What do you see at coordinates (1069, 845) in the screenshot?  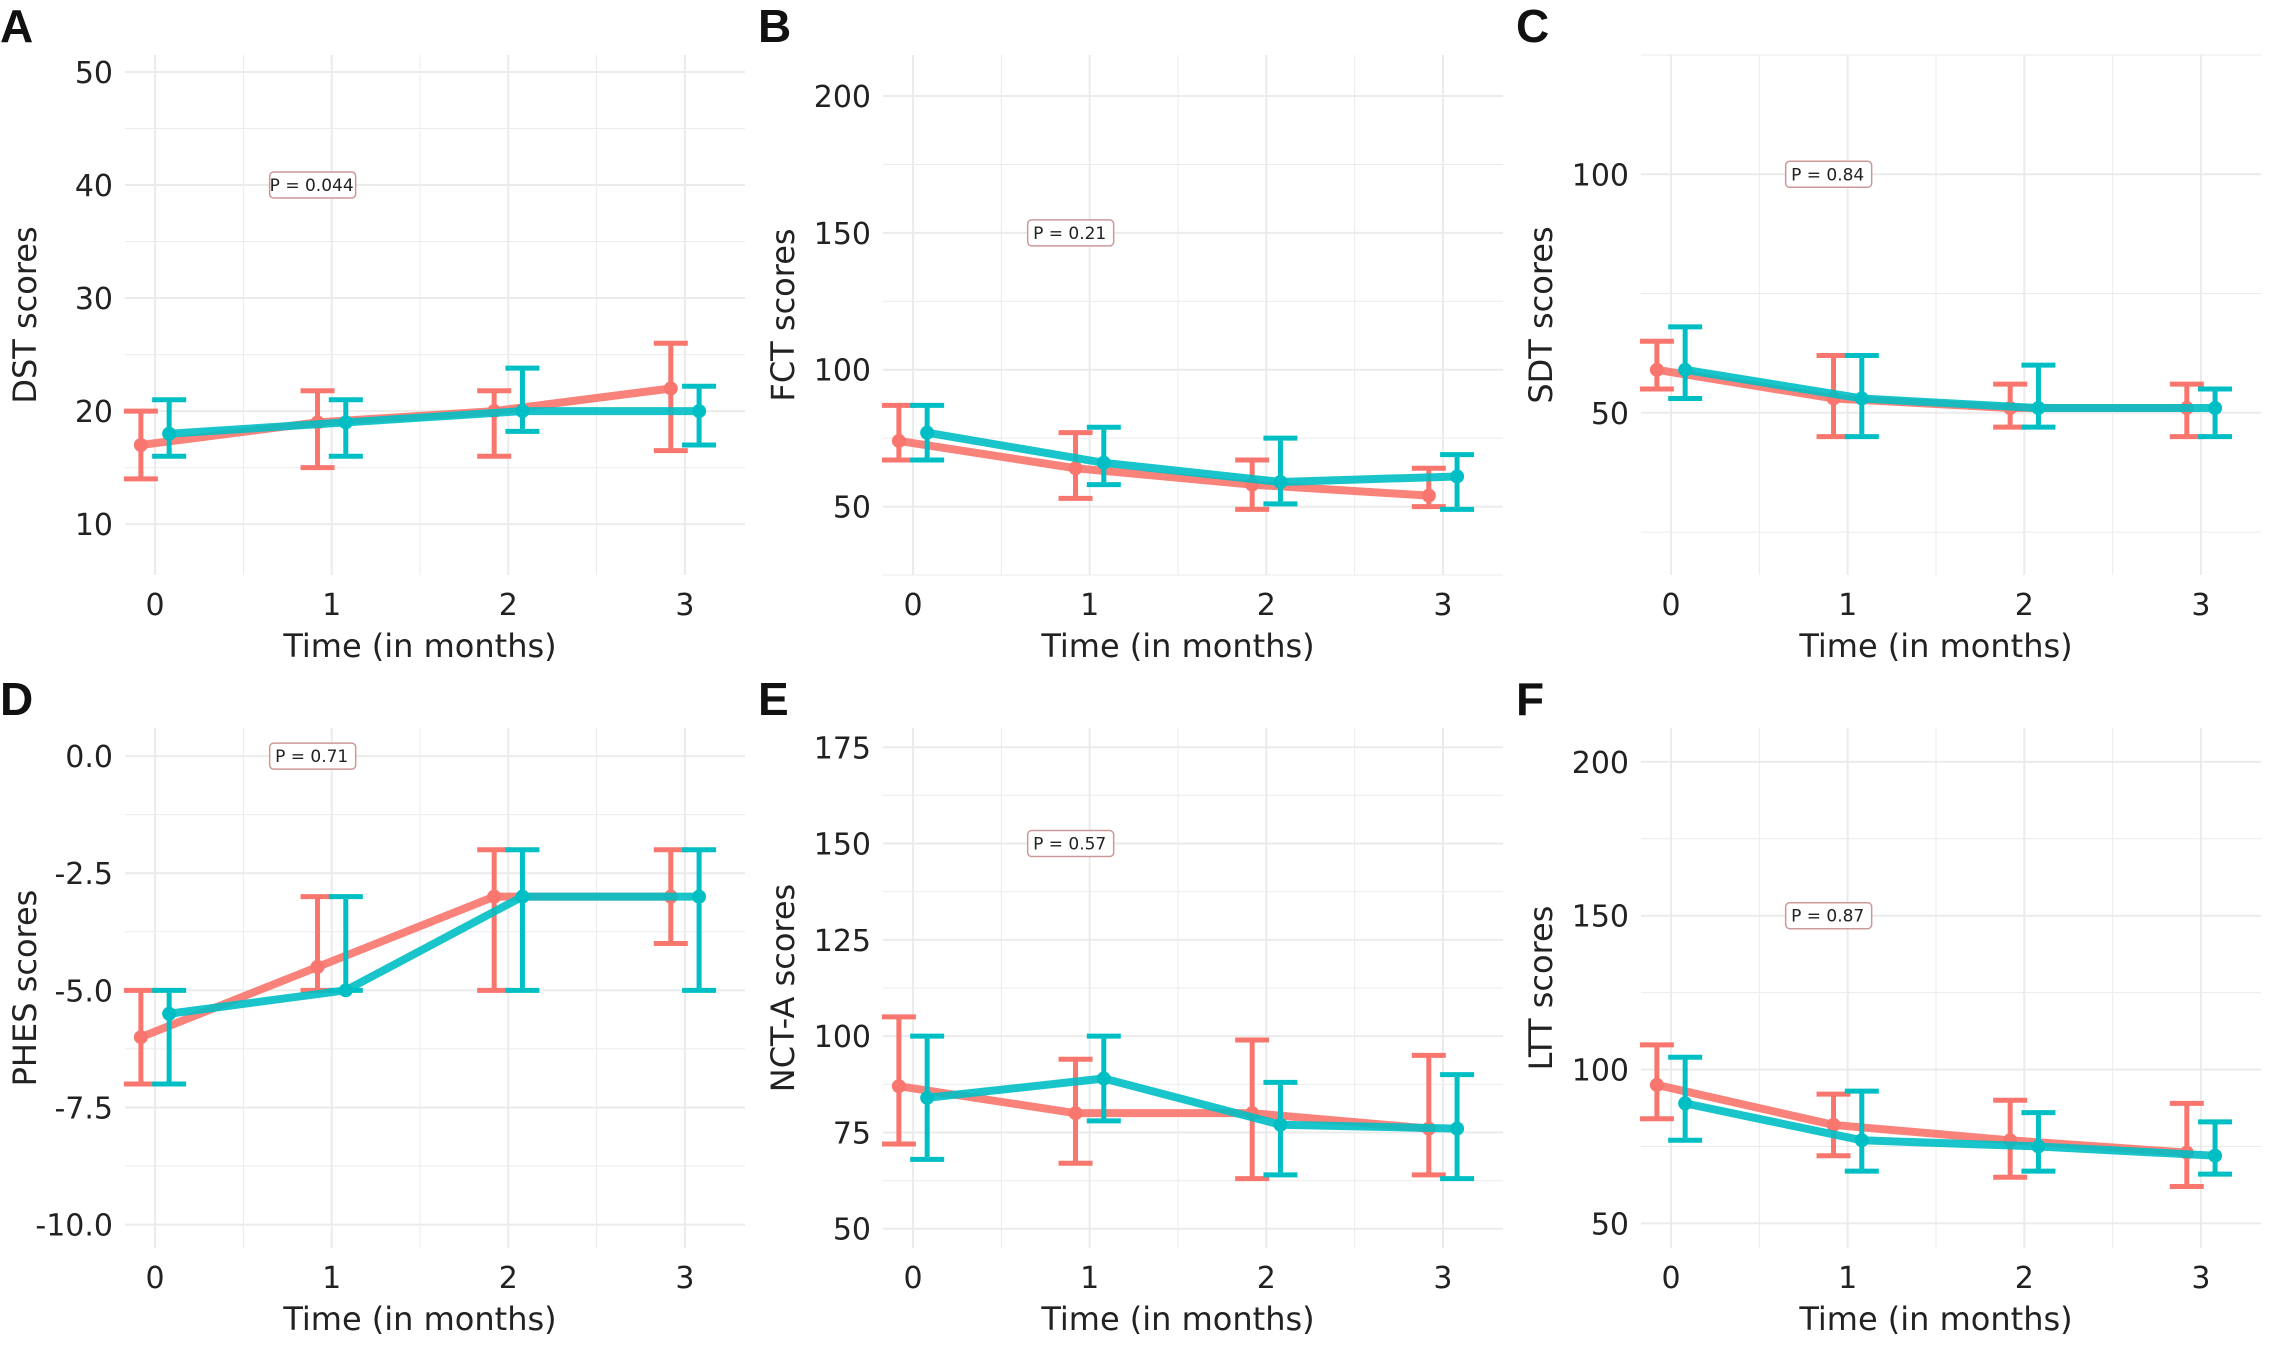 I see `p-value-label: P = 0.57` at bounding box center [1069, 845].